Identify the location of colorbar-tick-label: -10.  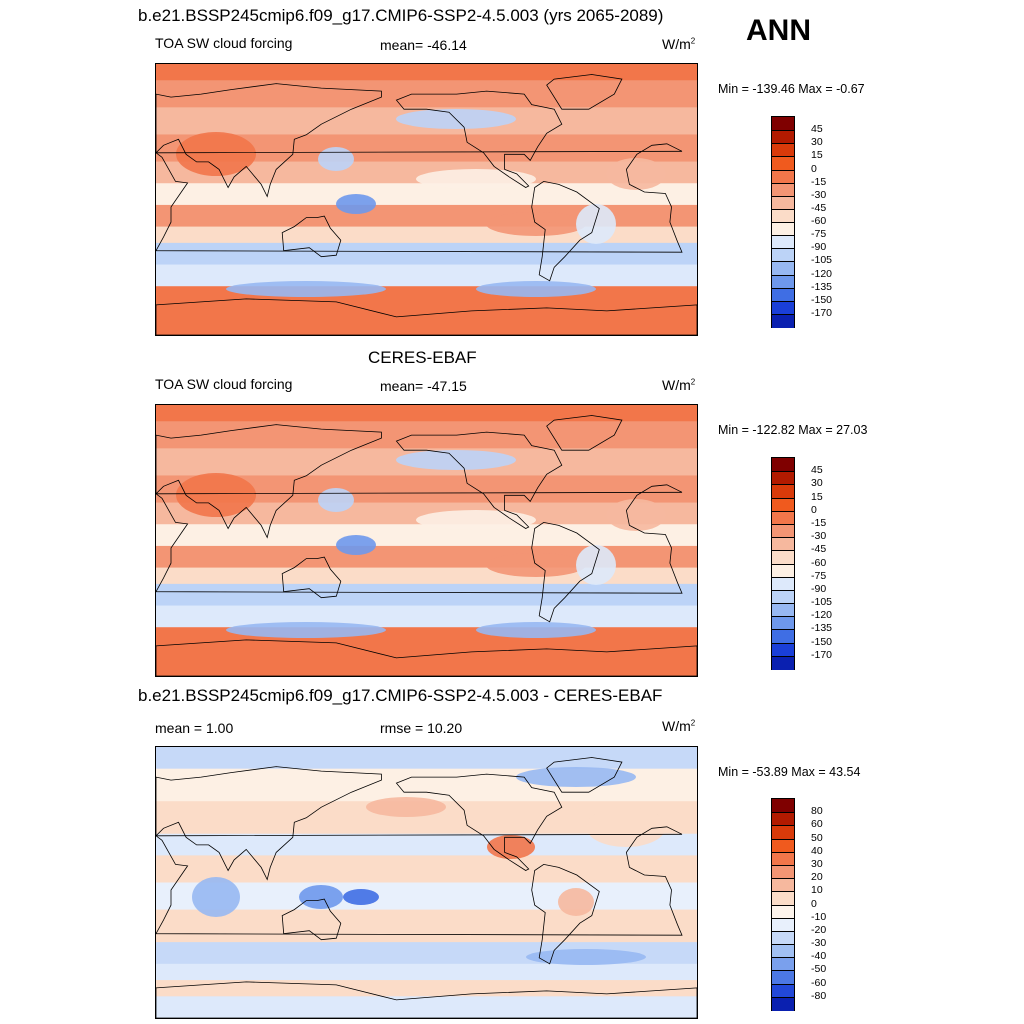
(819, 916).